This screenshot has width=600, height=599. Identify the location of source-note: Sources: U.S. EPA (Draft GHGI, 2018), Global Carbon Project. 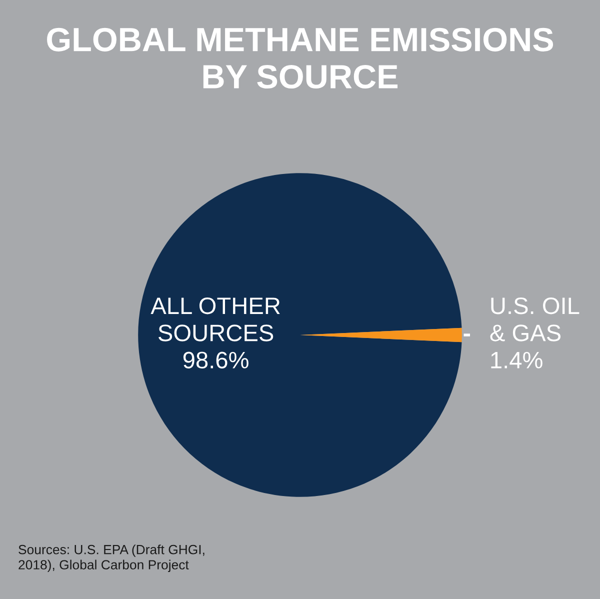
(111, 558).